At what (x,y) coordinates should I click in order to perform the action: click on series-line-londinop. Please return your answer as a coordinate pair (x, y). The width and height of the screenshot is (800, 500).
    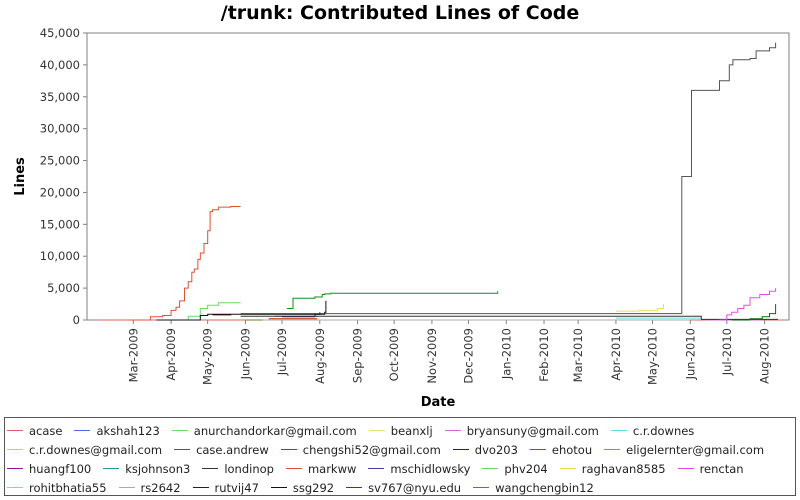
    Looking at the image, I should click on (509, 317).